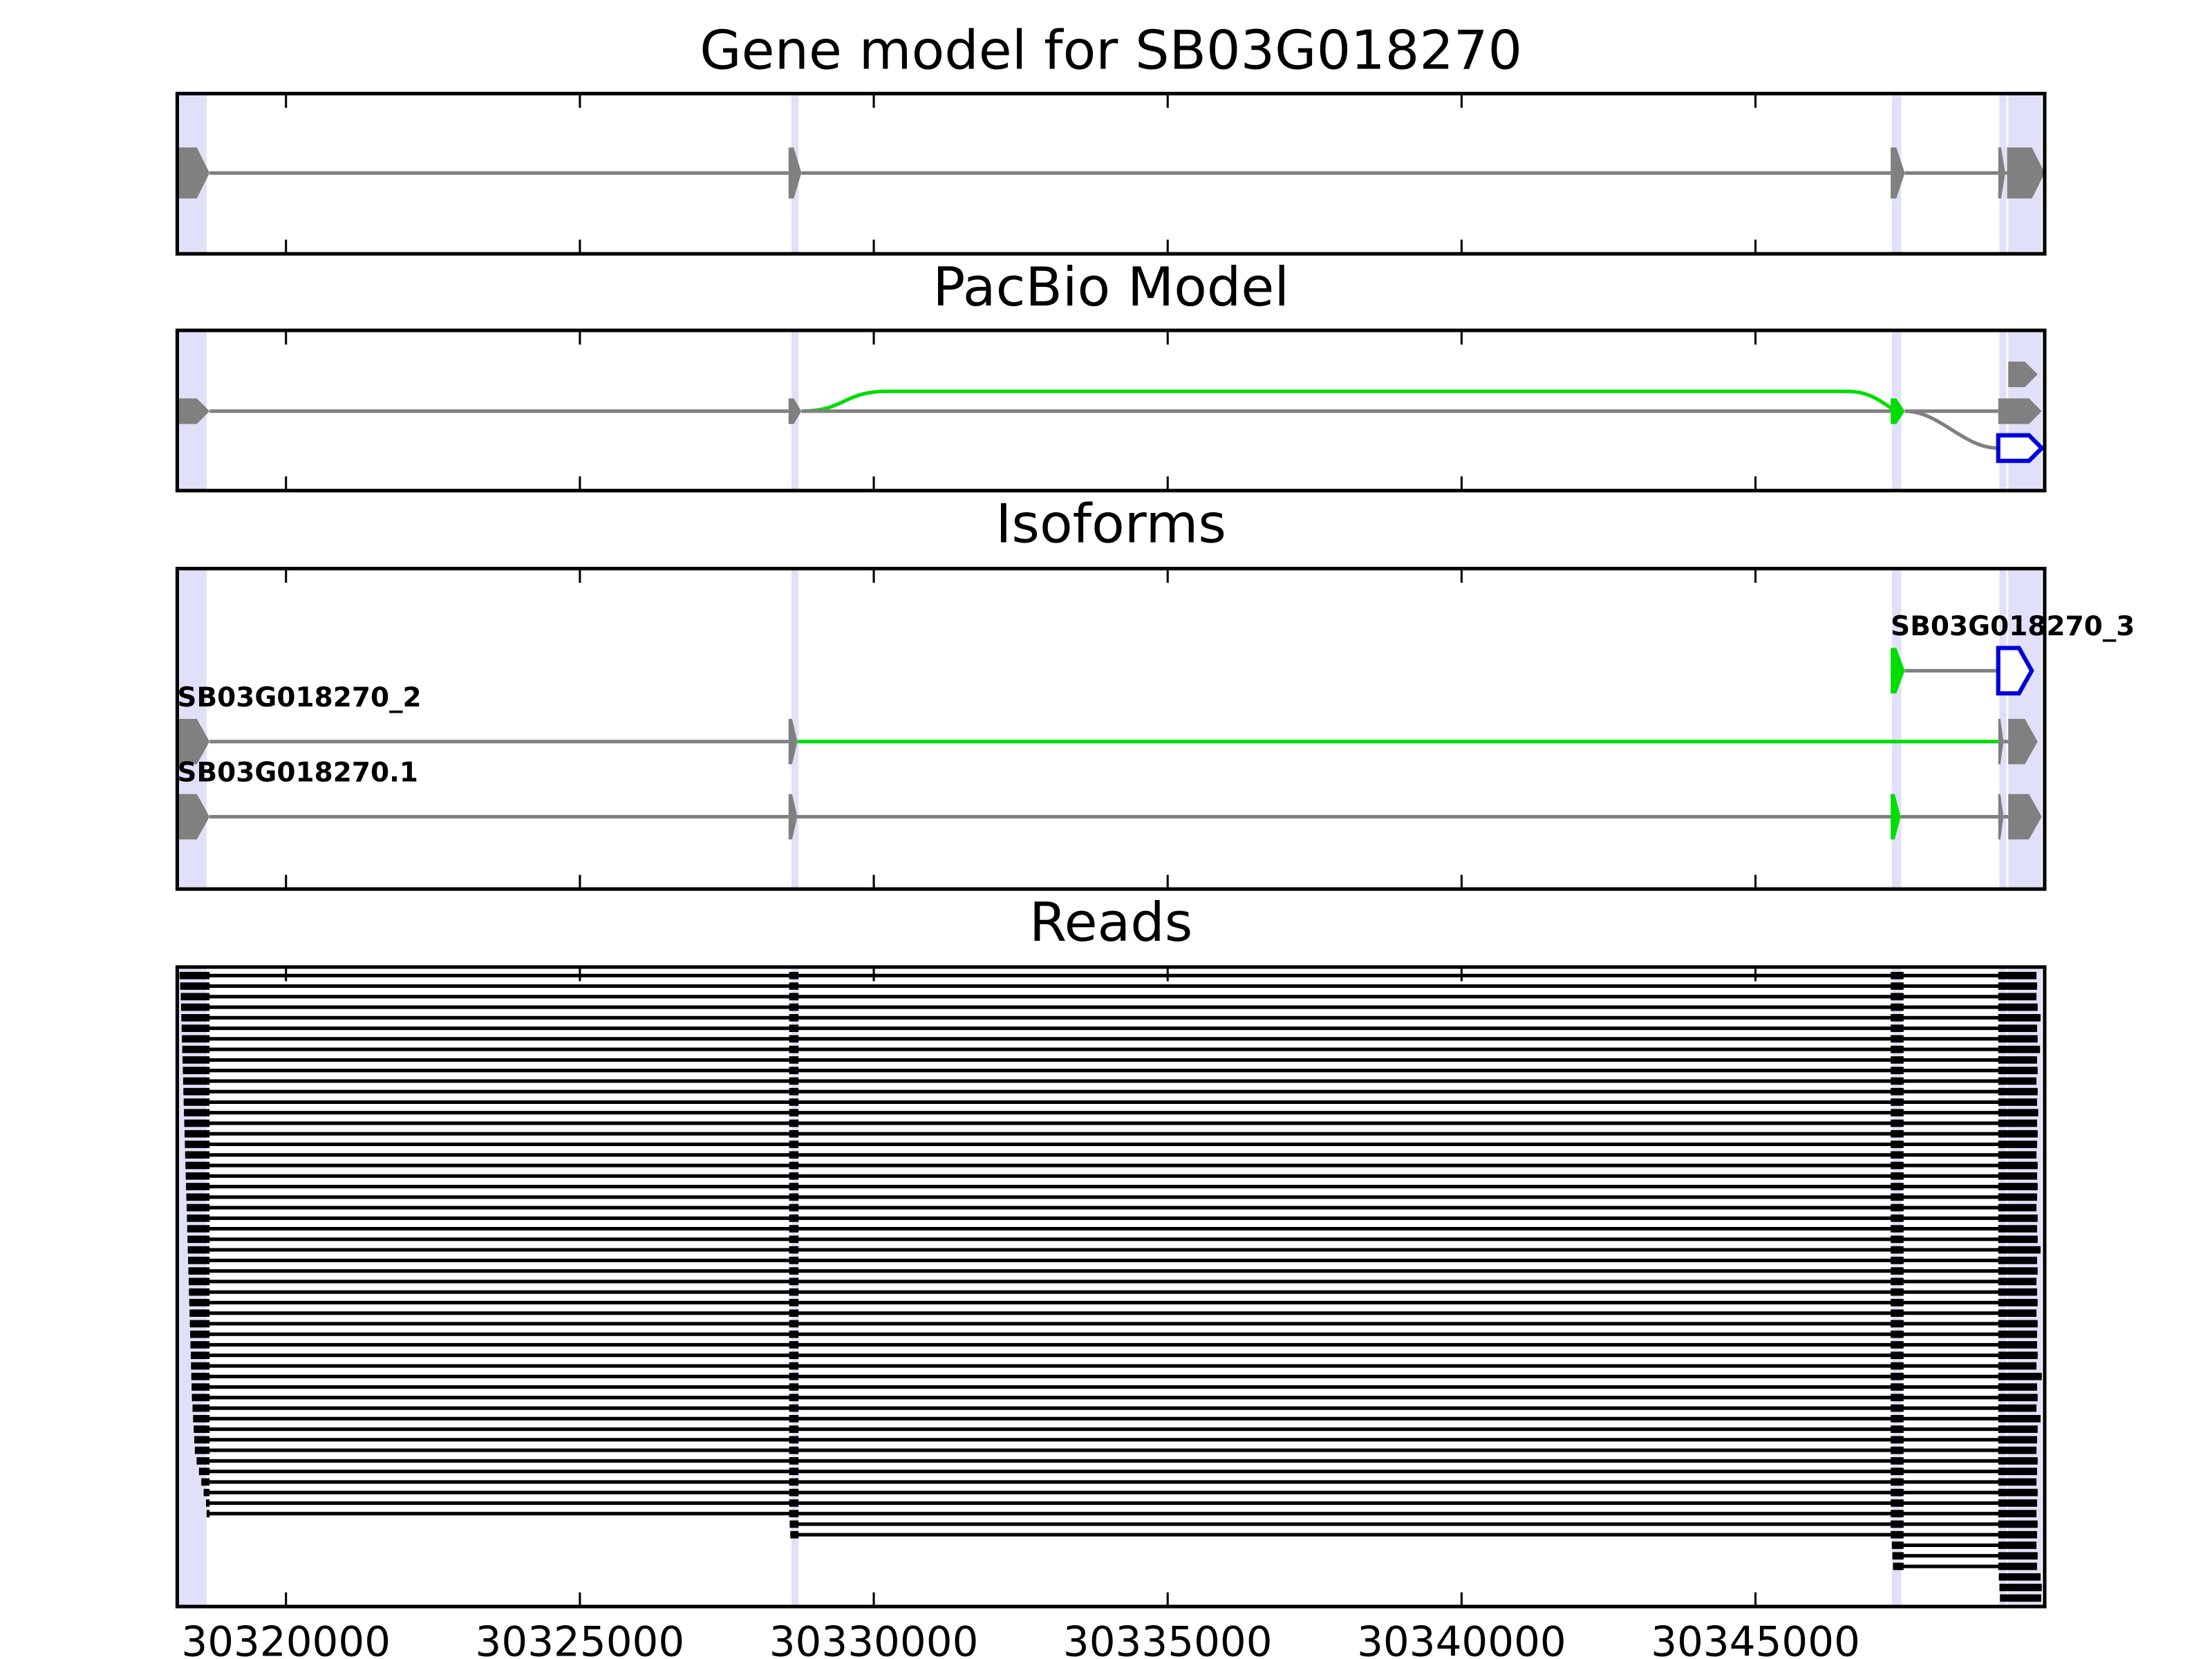  Describe the element at coordinates (1110, 525) in the screenshot. I see `panel-title: Isoforms` at that location.